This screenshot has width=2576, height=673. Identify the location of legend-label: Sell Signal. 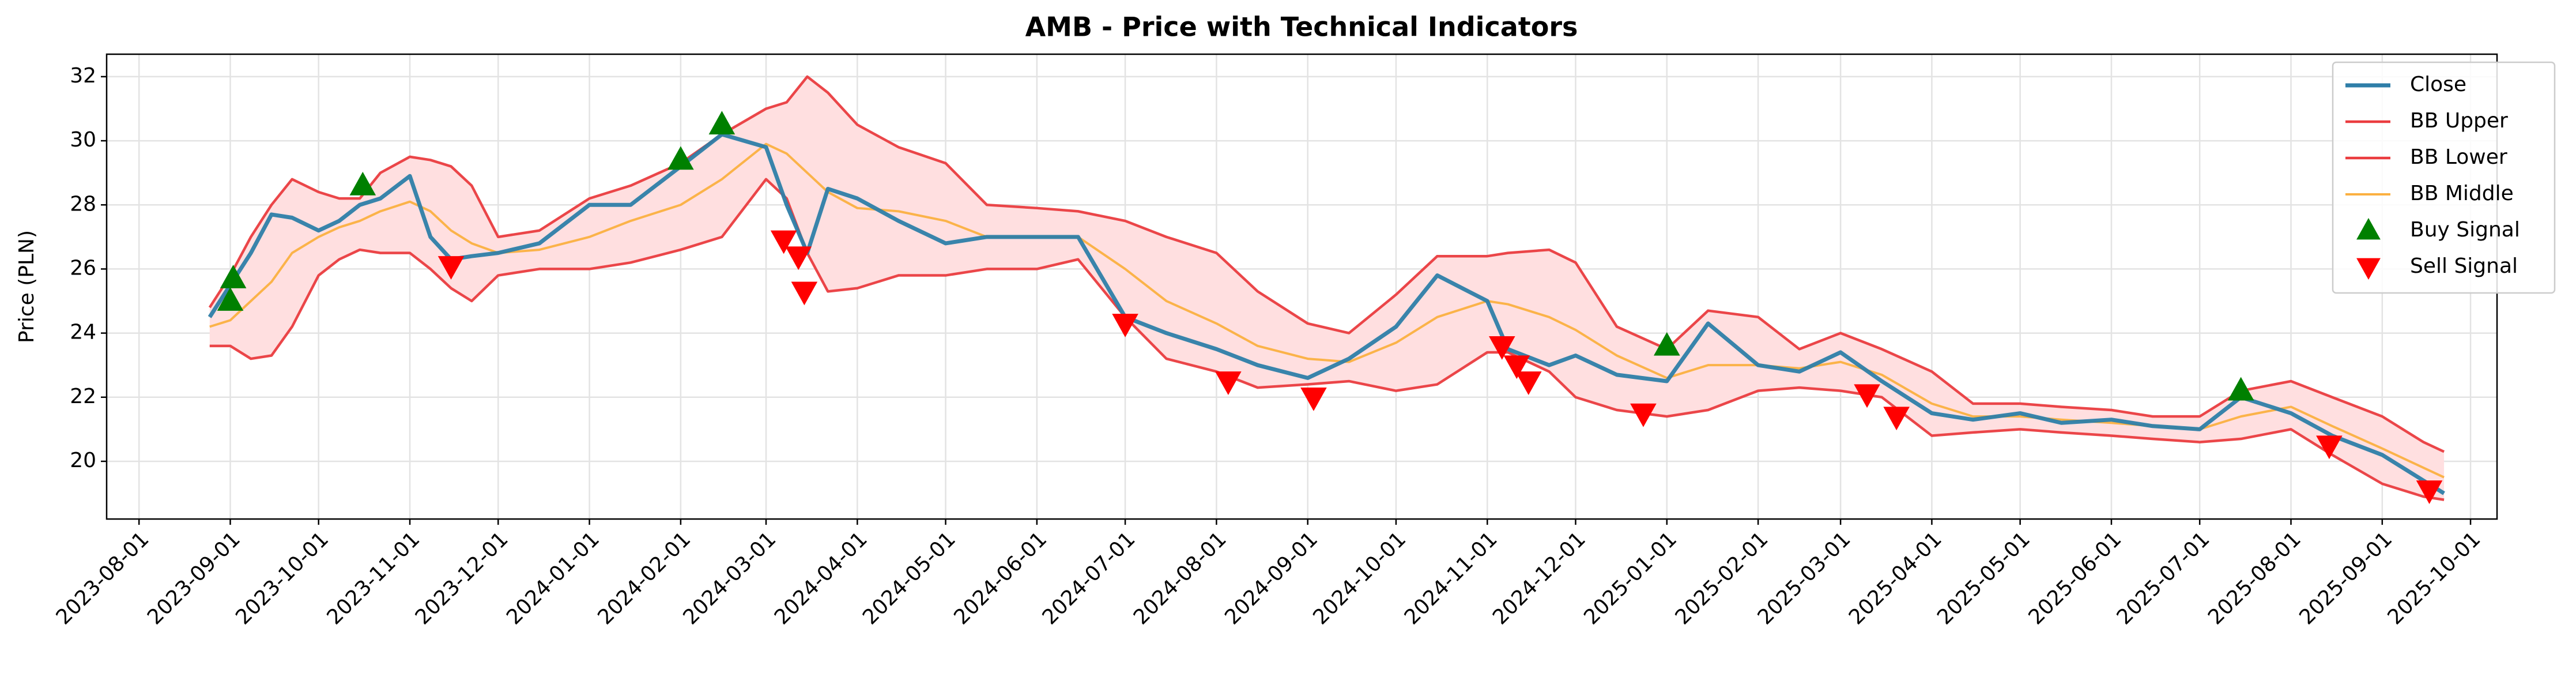
(2464, 266).